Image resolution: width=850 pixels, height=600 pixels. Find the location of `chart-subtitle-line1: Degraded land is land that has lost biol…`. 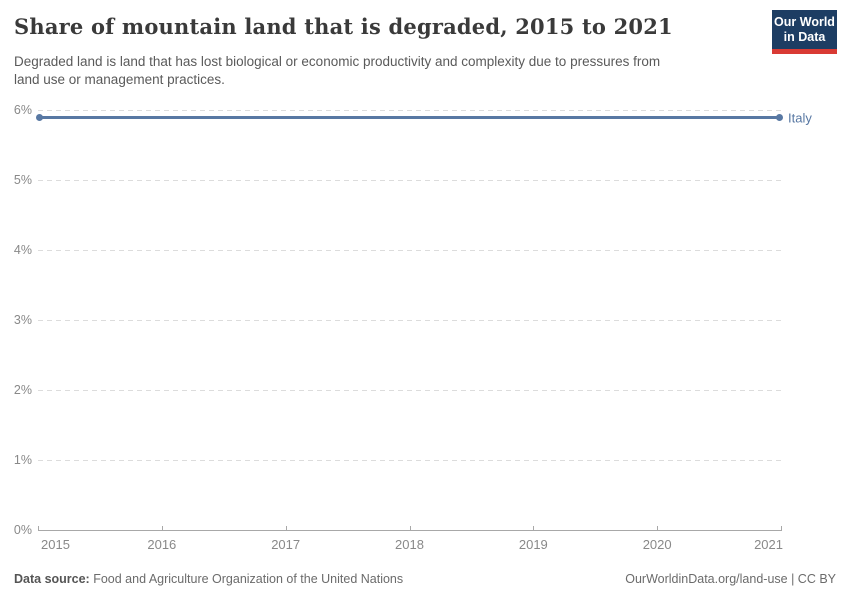

chart-subtitle-line1: Degraded land is land that has lost biol… is located at coordinates (337, 61).